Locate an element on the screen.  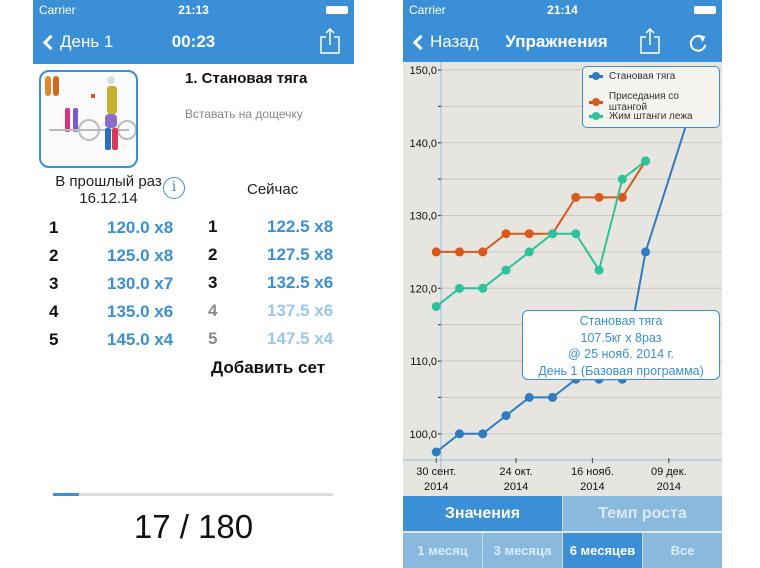
progress-counter: 17 / 180 is located at coordinates (193, 526).